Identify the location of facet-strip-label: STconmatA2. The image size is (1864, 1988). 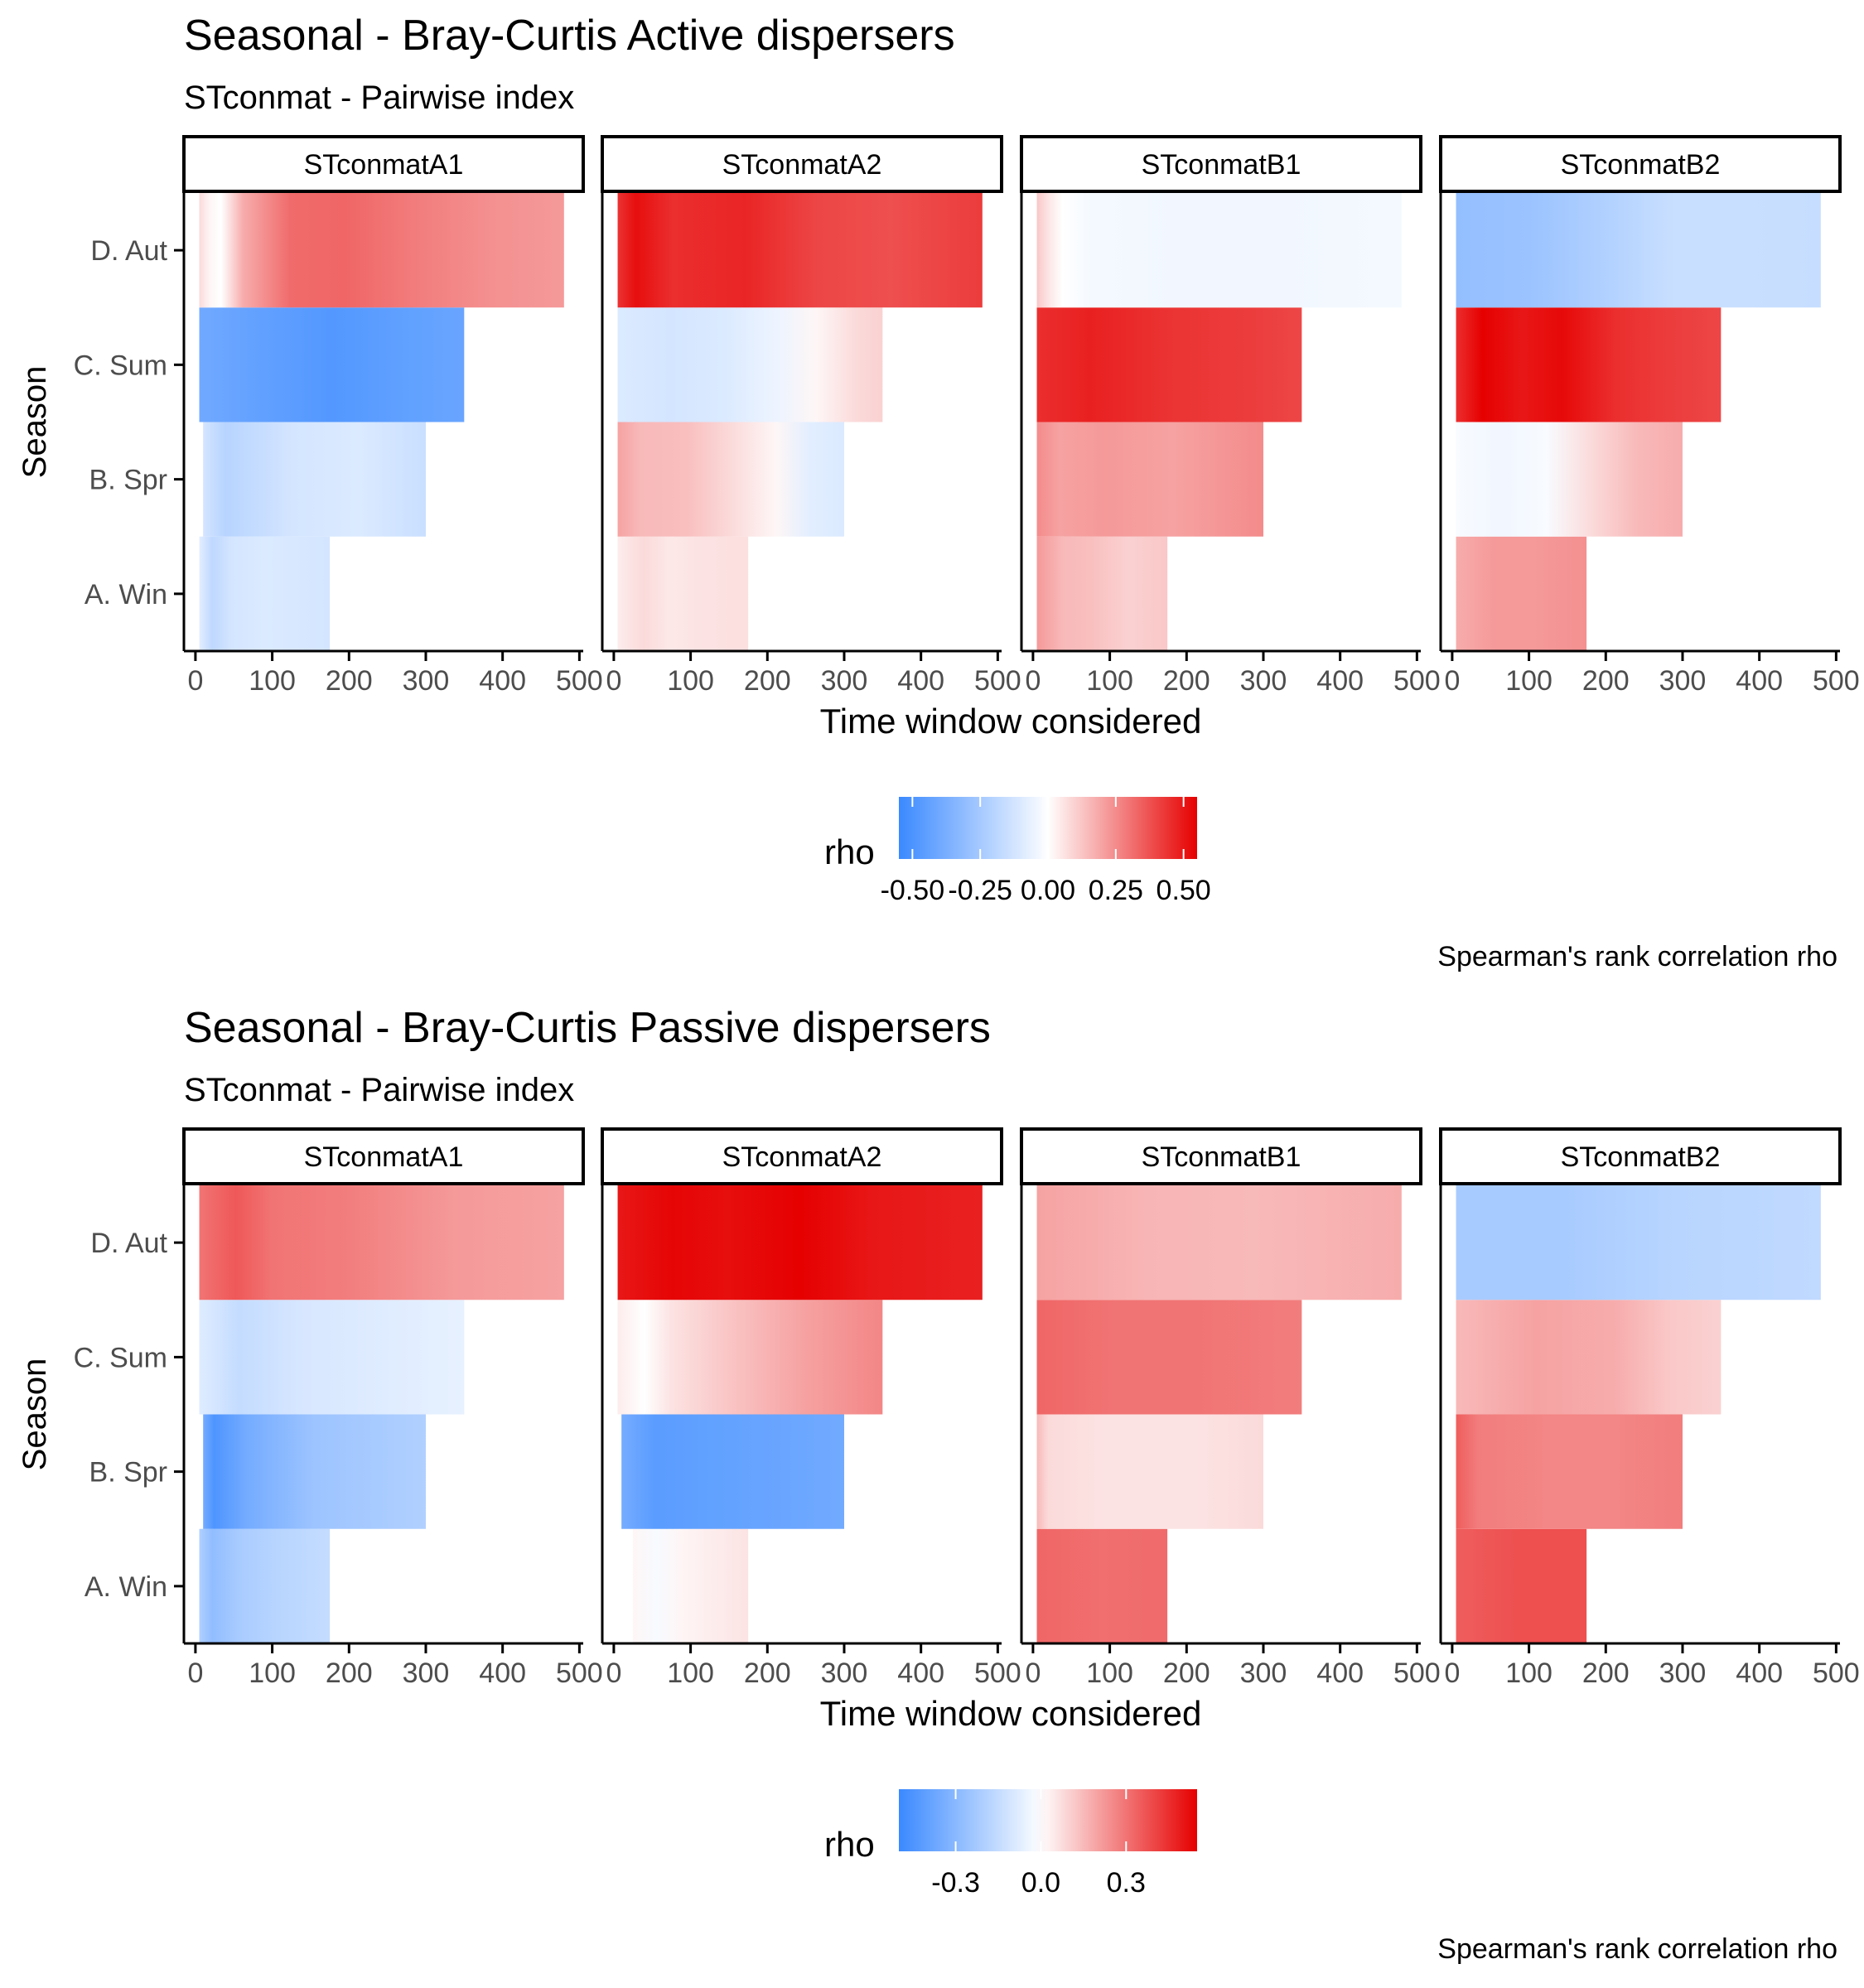
(802, 1157).